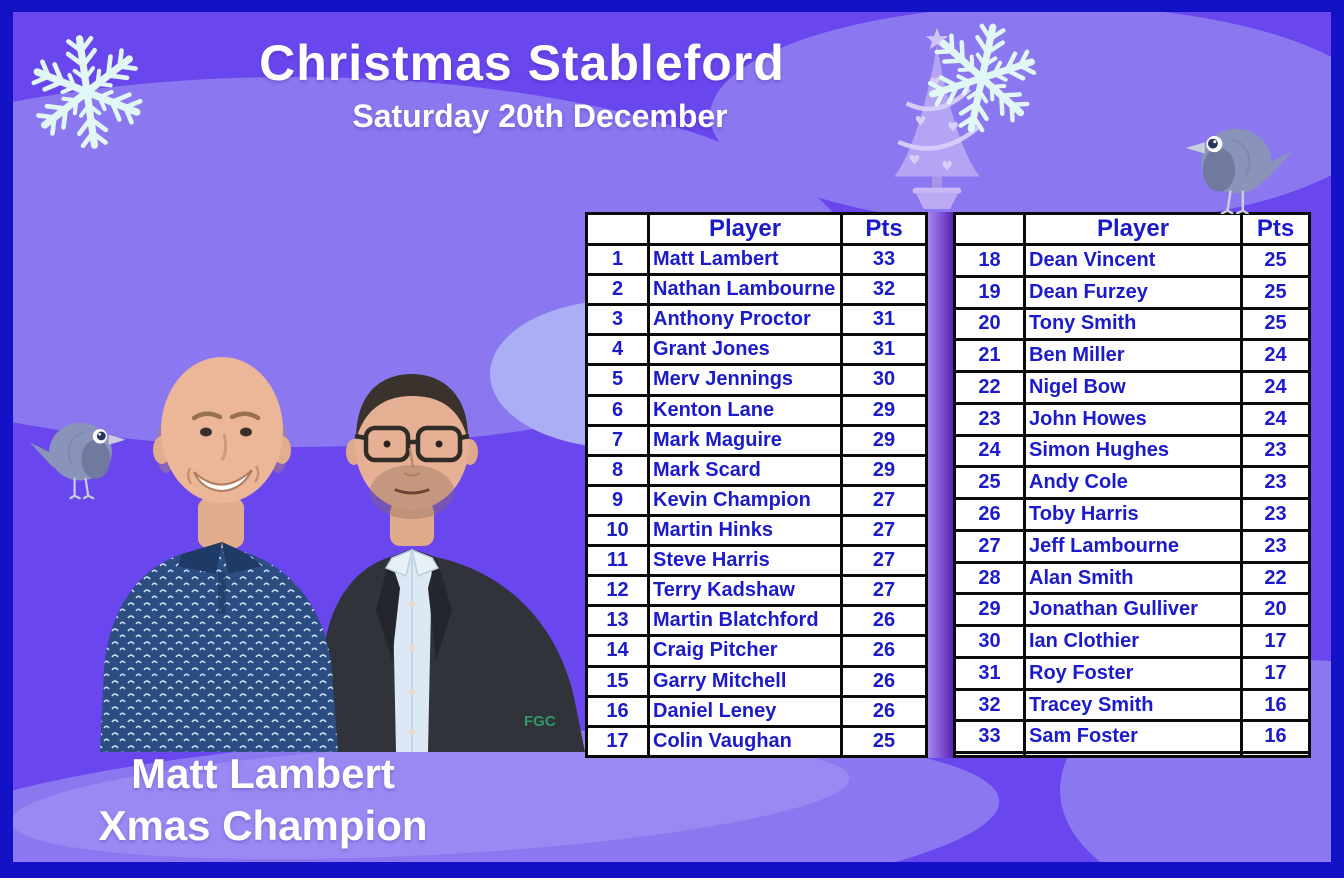 The width and height of the screenshot is (1344, 892). Describe the element at coordinates (884, 350) in the screenshot. I see `pts-cell: 31` at that location.